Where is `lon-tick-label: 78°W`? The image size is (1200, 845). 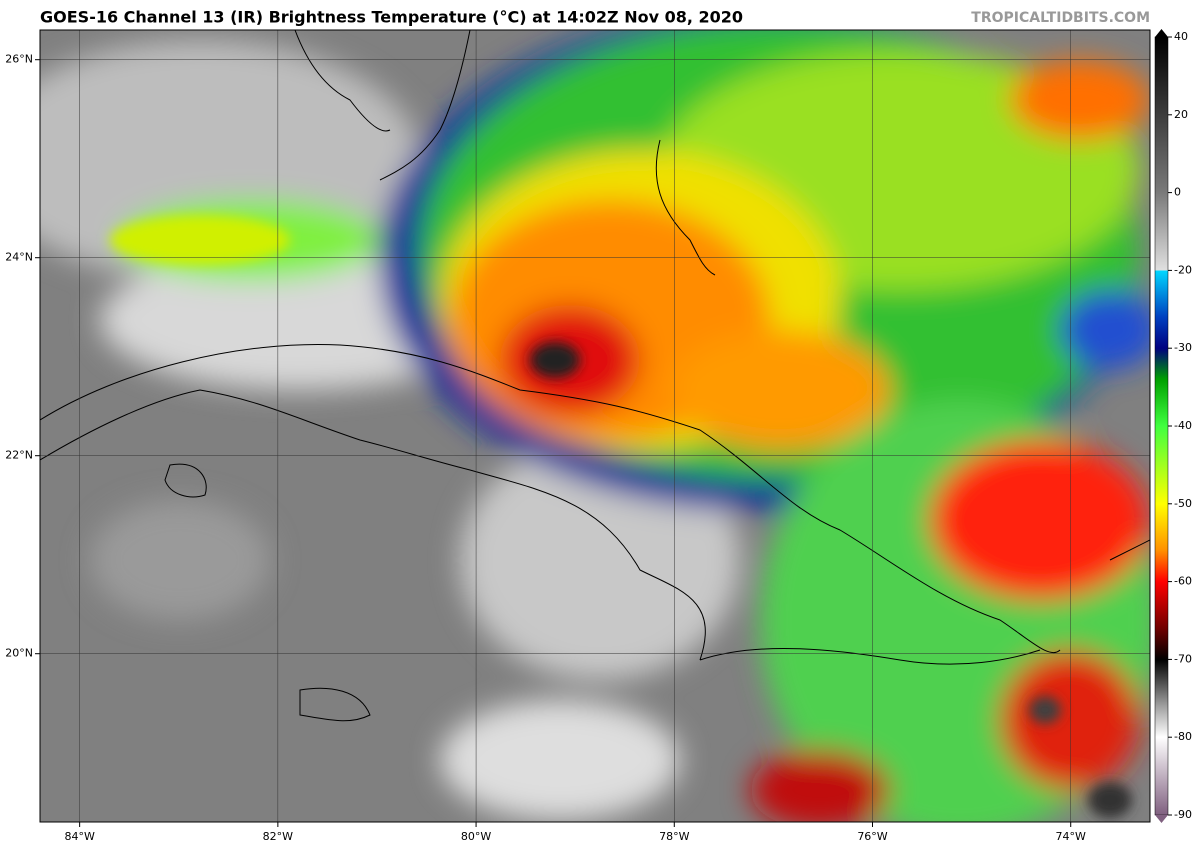
lon-tick-label: 78°W is located at coordinates (674, 836).